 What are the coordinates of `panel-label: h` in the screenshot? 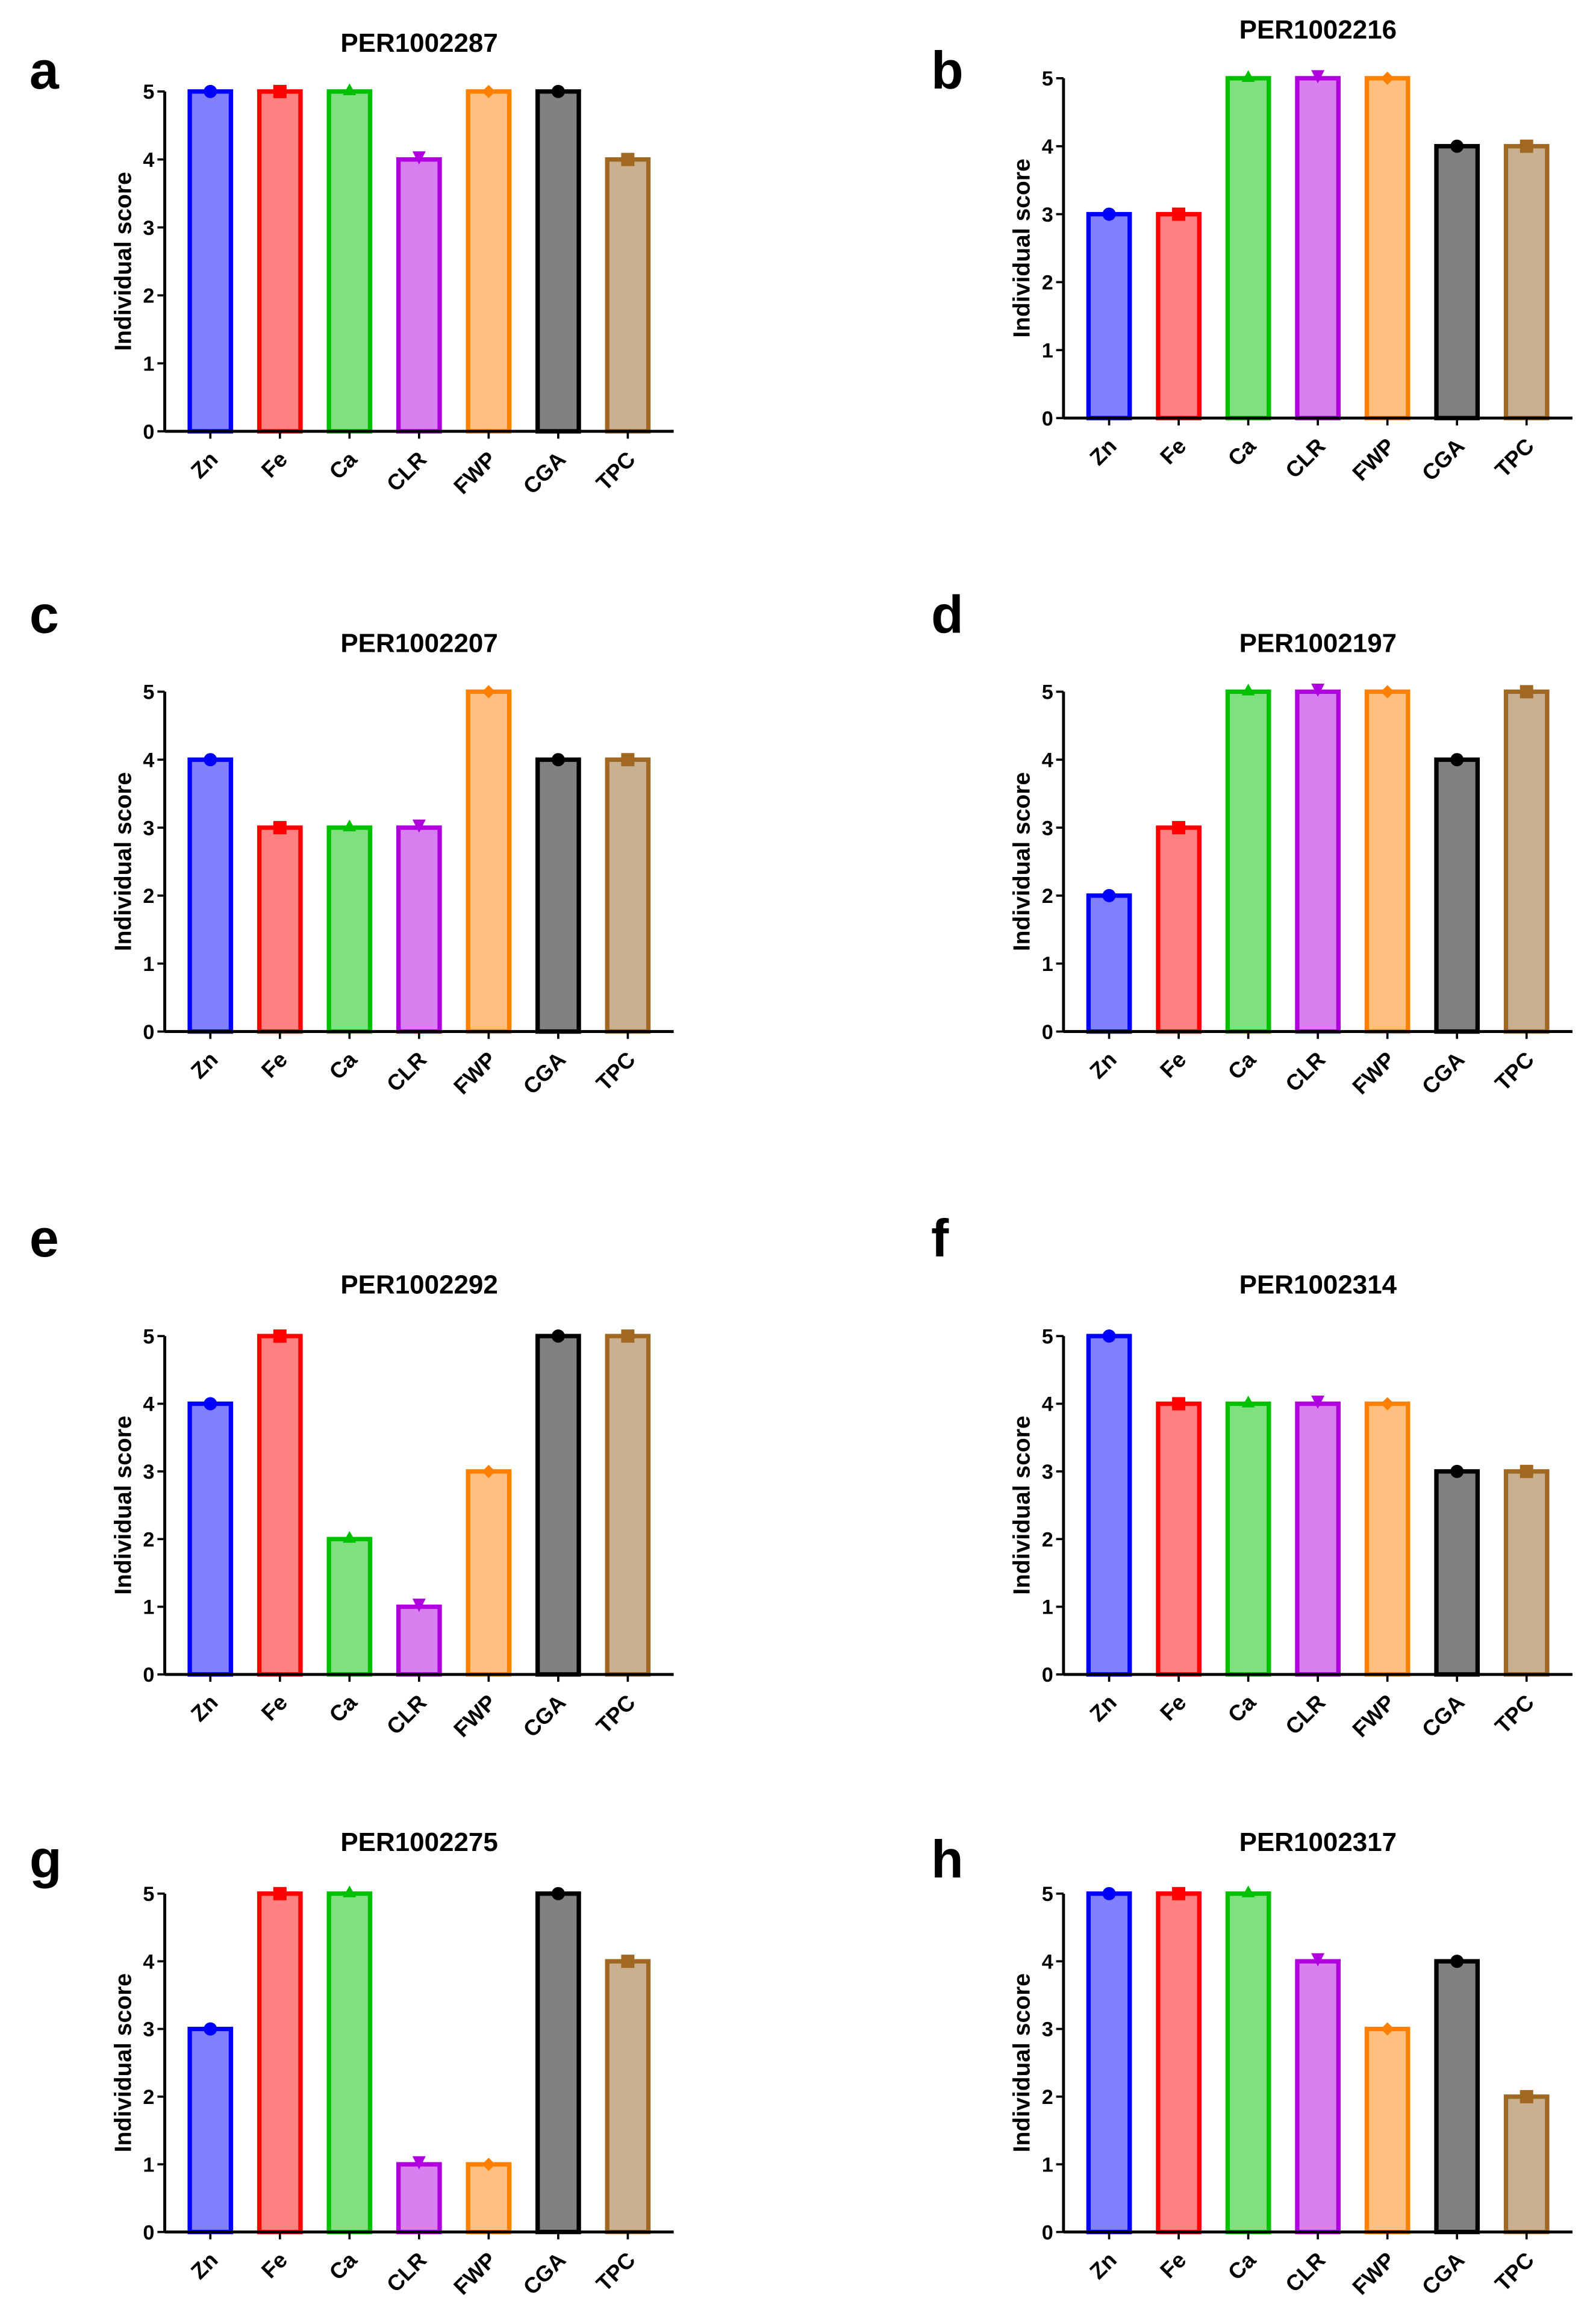 It's located at (948, 1859).